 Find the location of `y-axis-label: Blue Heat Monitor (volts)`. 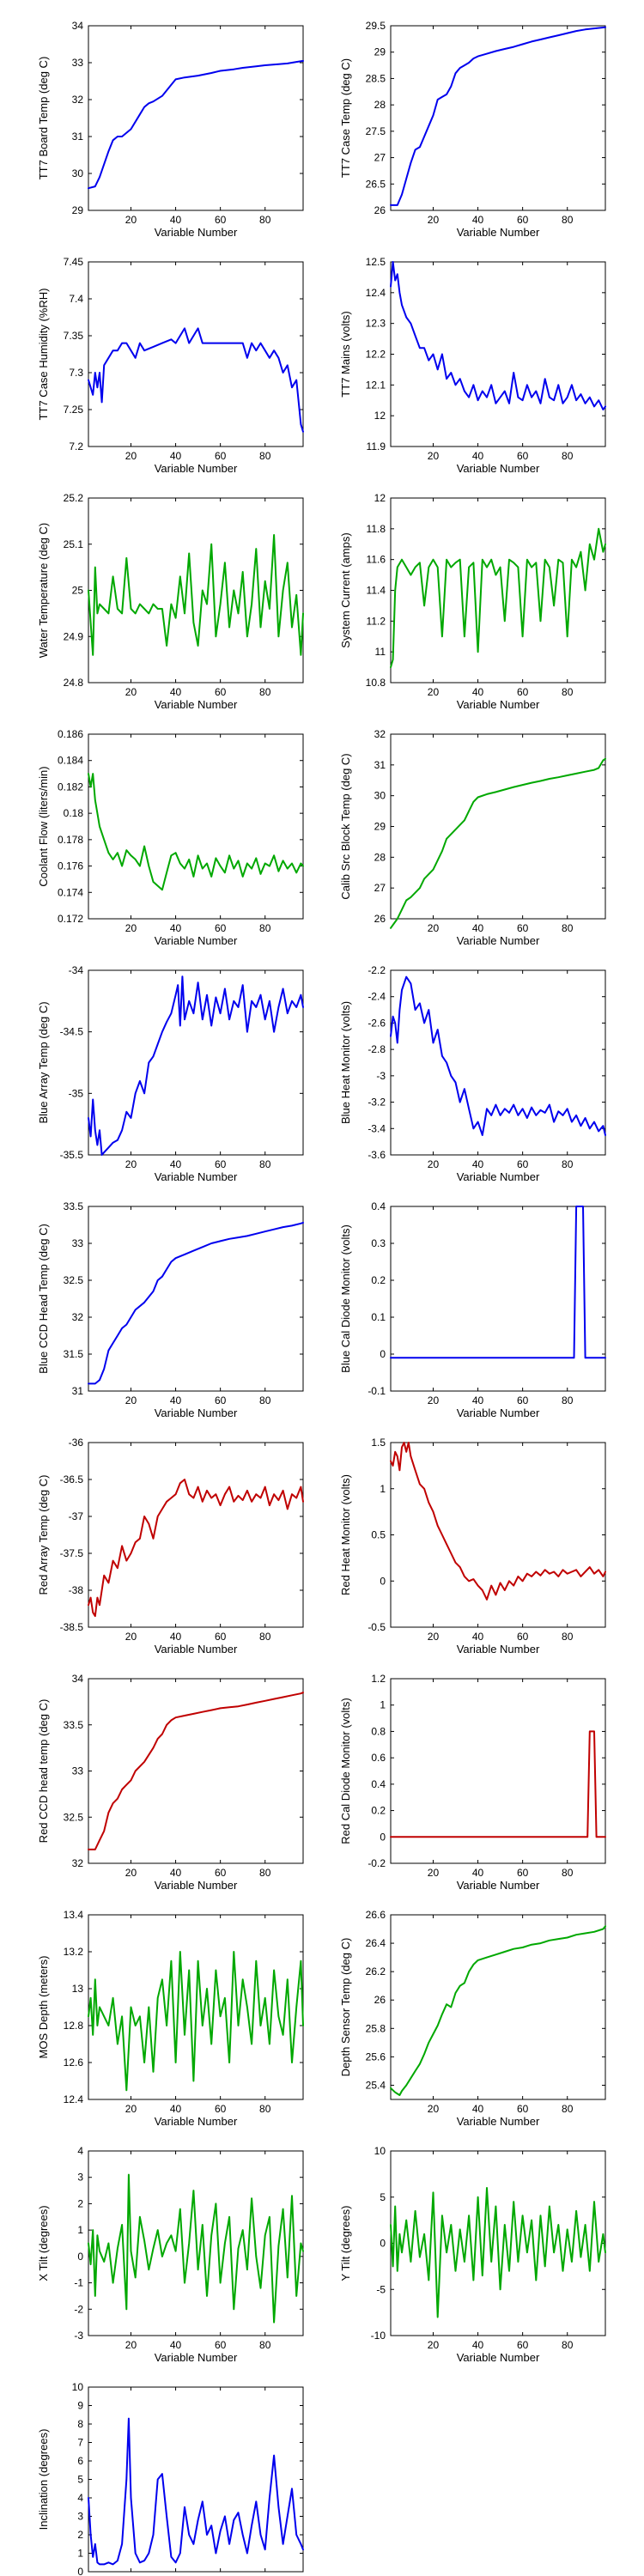

y-axis-label: Blue Heat Monitor (volts) is located at coordinates (345, 1063).